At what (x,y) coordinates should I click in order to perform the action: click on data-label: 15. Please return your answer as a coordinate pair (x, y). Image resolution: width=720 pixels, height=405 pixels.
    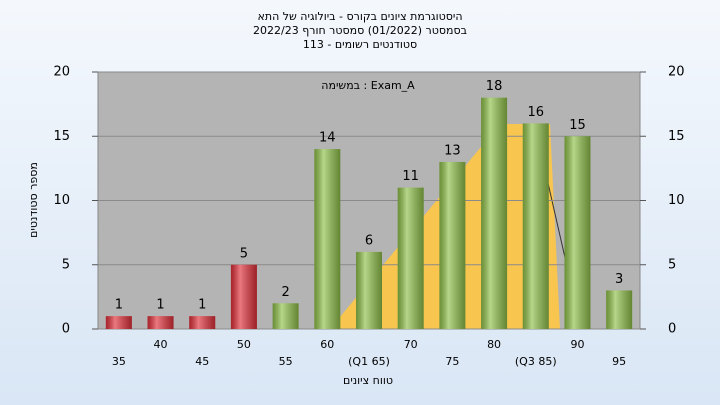
    Looking at the image, I should click on (577, 125).